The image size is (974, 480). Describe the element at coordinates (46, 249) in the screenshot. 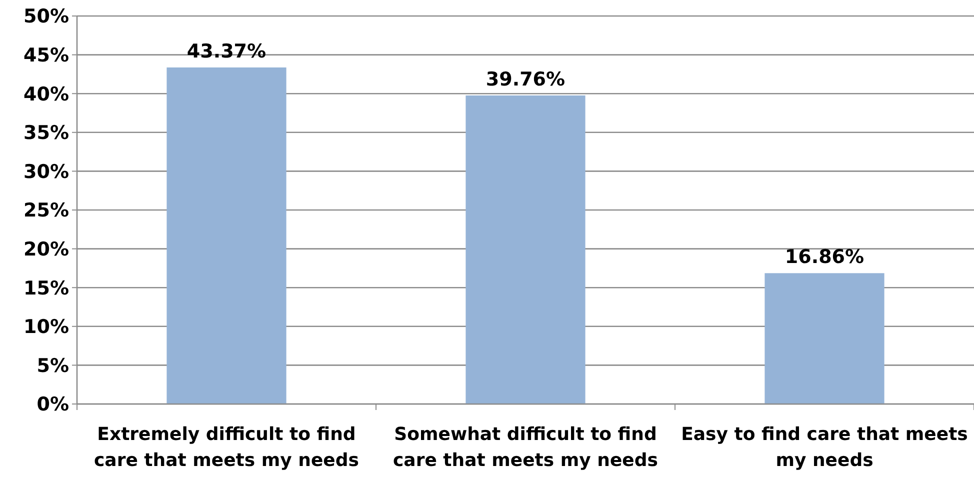

I see `y-tick-label: 20%` at that location.